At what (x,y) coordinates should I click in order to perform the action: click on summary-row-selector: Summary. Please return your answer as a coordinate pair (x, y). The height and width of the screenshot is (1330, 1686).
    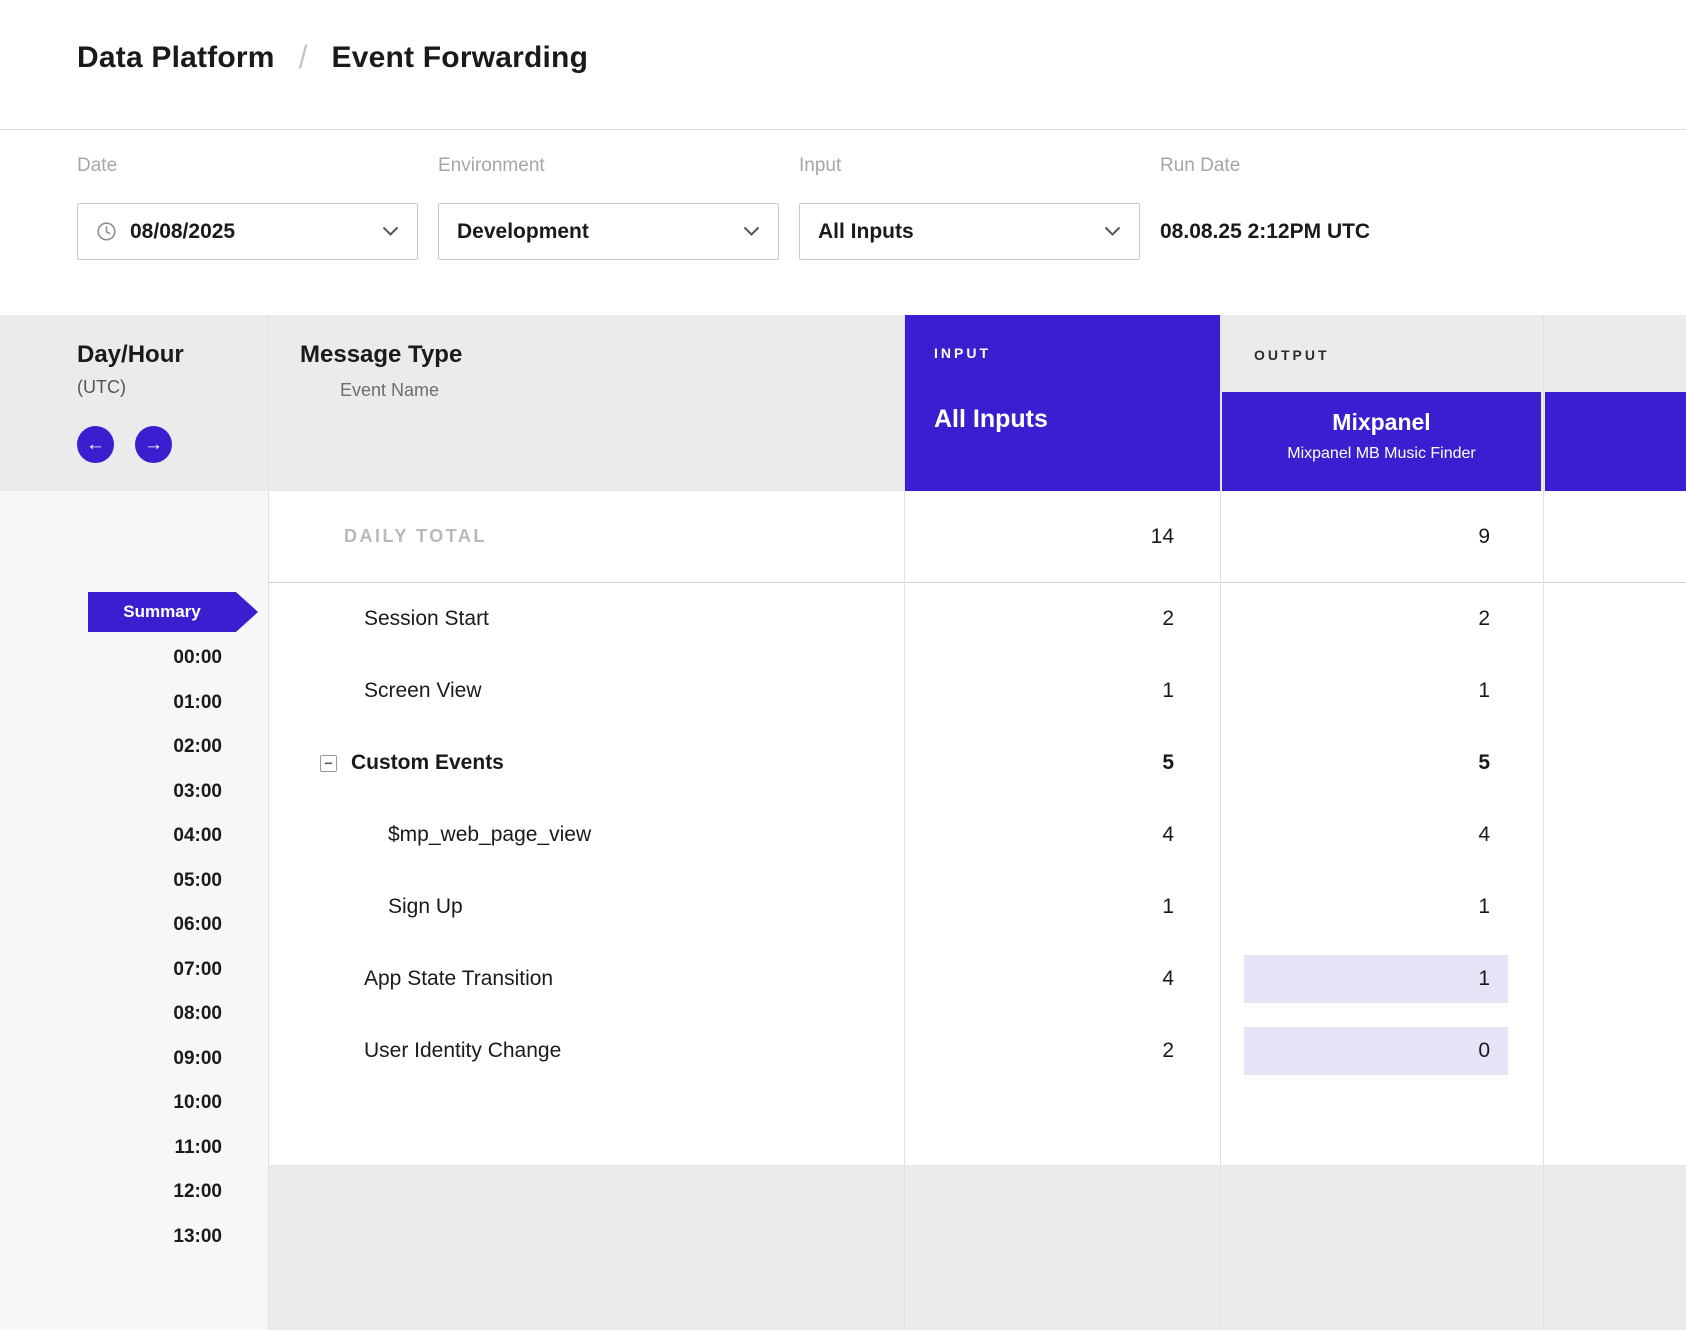
    Looking at the image, I should click on (173, 612).